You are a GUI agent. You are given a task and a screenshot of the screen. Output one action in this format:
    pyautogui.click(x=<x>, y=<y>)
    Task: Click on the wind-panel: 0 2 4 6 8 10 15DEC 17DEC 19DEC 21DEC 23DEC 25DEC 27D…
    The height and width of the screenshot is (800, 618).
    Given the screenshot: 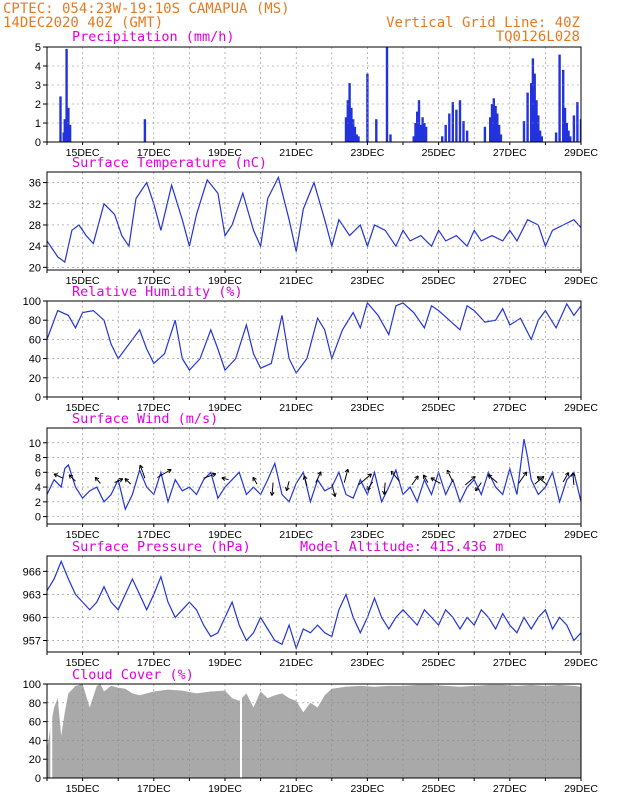 What is the action you would take?
    pyautogui.click(x=313, y=484)
    